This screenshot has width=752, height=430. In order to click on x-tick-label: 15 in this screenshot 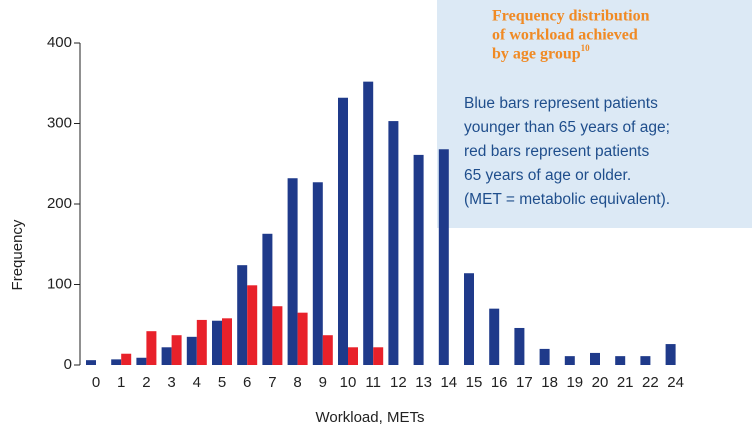, I will do `click(474, 382)`.